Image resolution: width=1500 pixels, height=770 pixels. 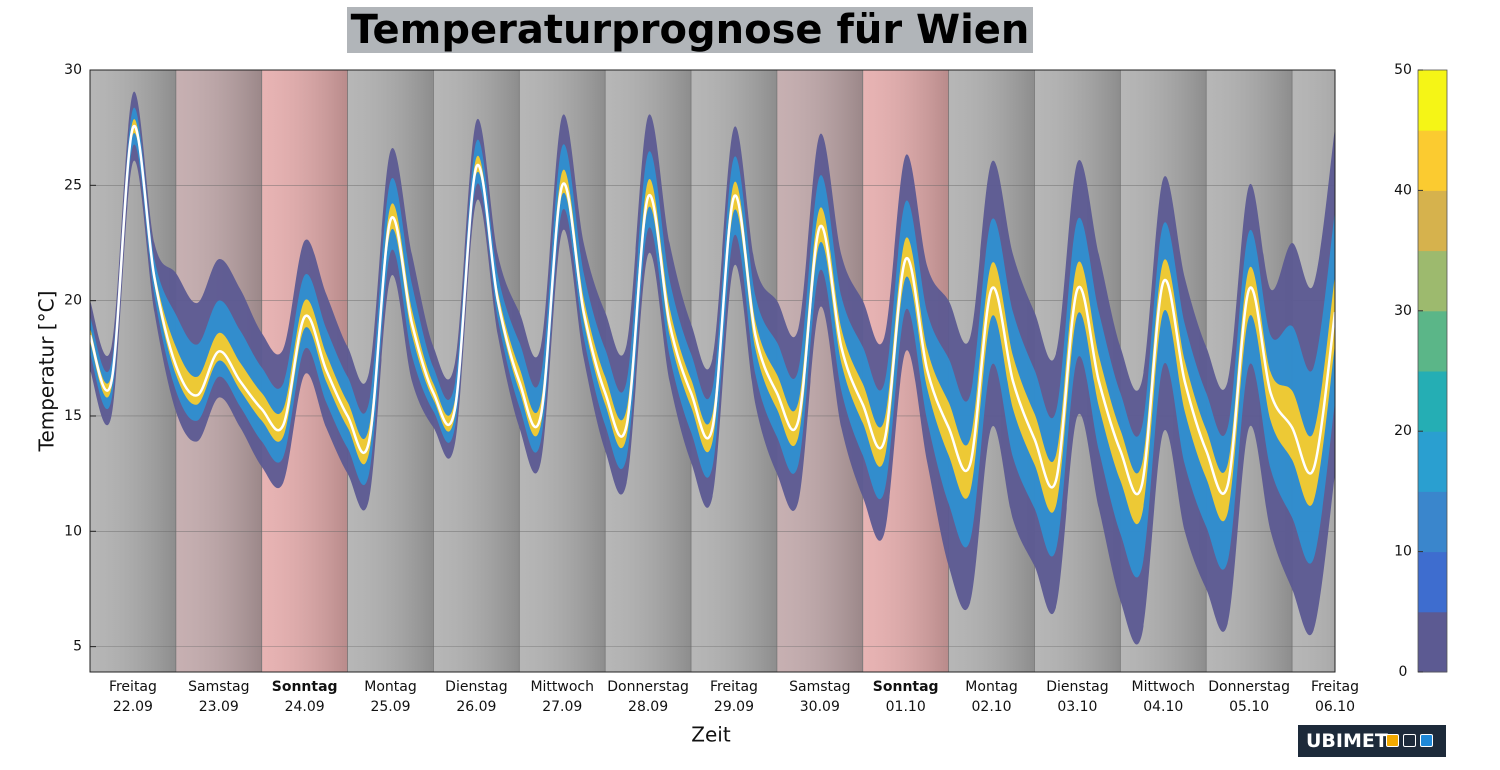 What do you see at coordinates (73, 185) in the screenshot?
I see `y-tick-label: 25` at bounding box center [73, 185].